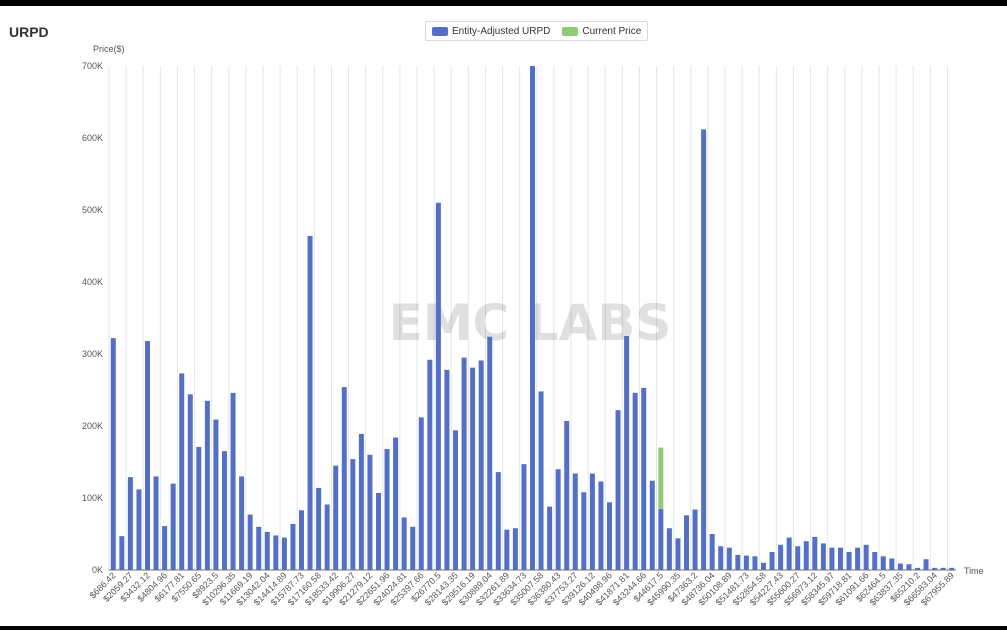 The image size is (1007, 630). What do you see at coordinates (92, 210) in the screenshot?
I see `y-tick-label: 500K` at bounding box center [92, 210].